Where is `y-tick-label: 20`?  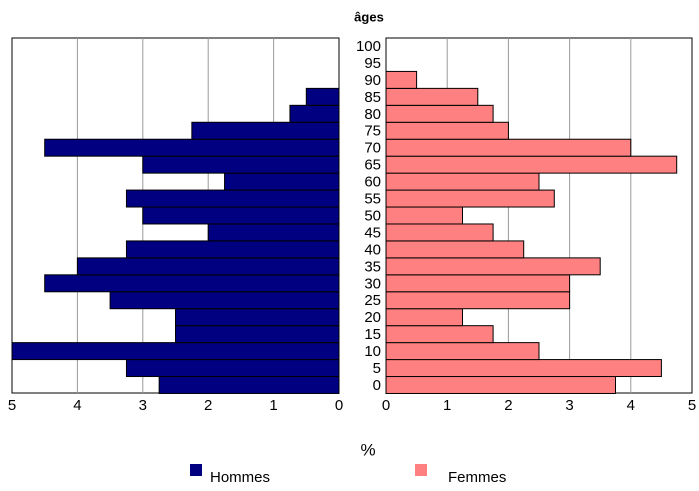
y-tick-label: 20 is located at coordinates (372, 317).